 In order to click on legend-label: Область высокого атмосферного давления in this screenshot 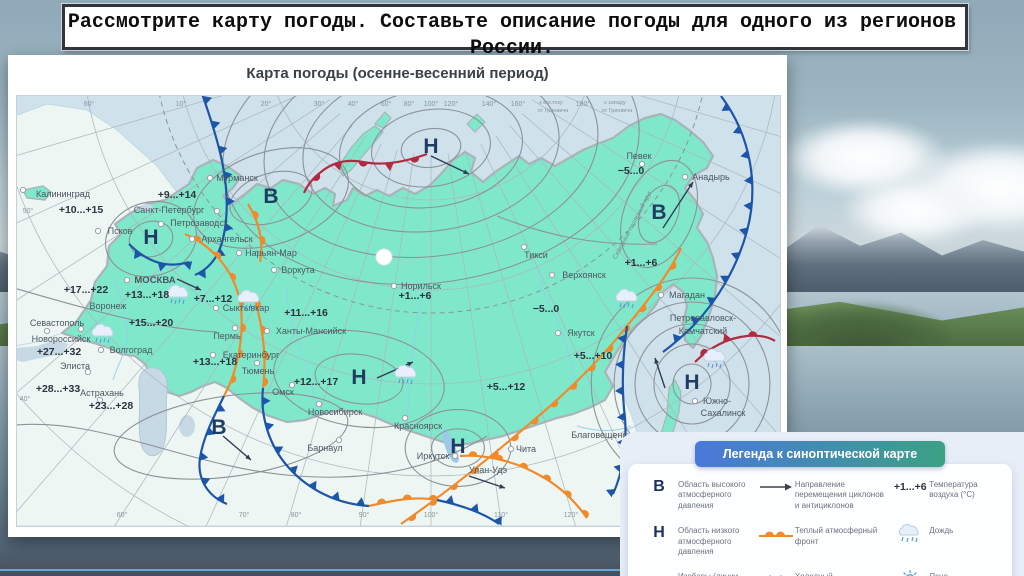, I will do `click(712, 495)`.